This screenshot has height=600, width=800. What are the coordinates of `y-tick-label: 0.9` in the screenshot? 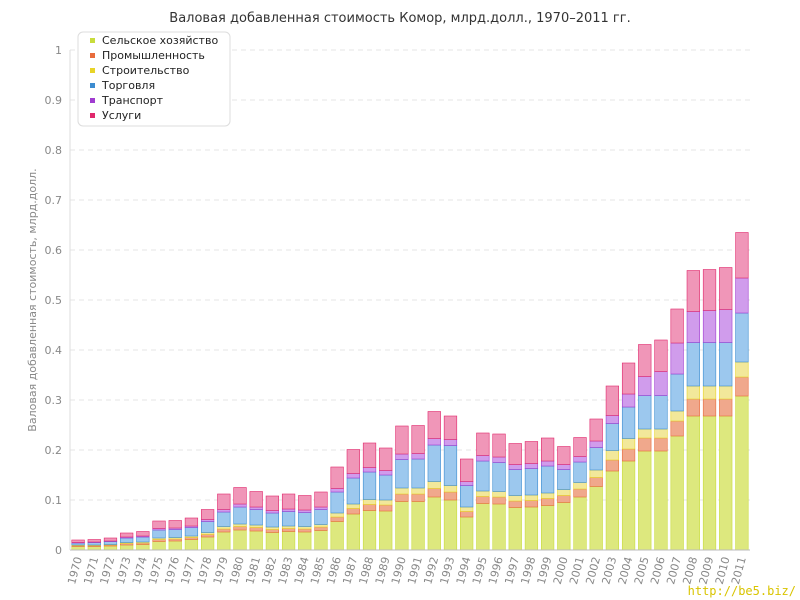 It's located at (54, 100).